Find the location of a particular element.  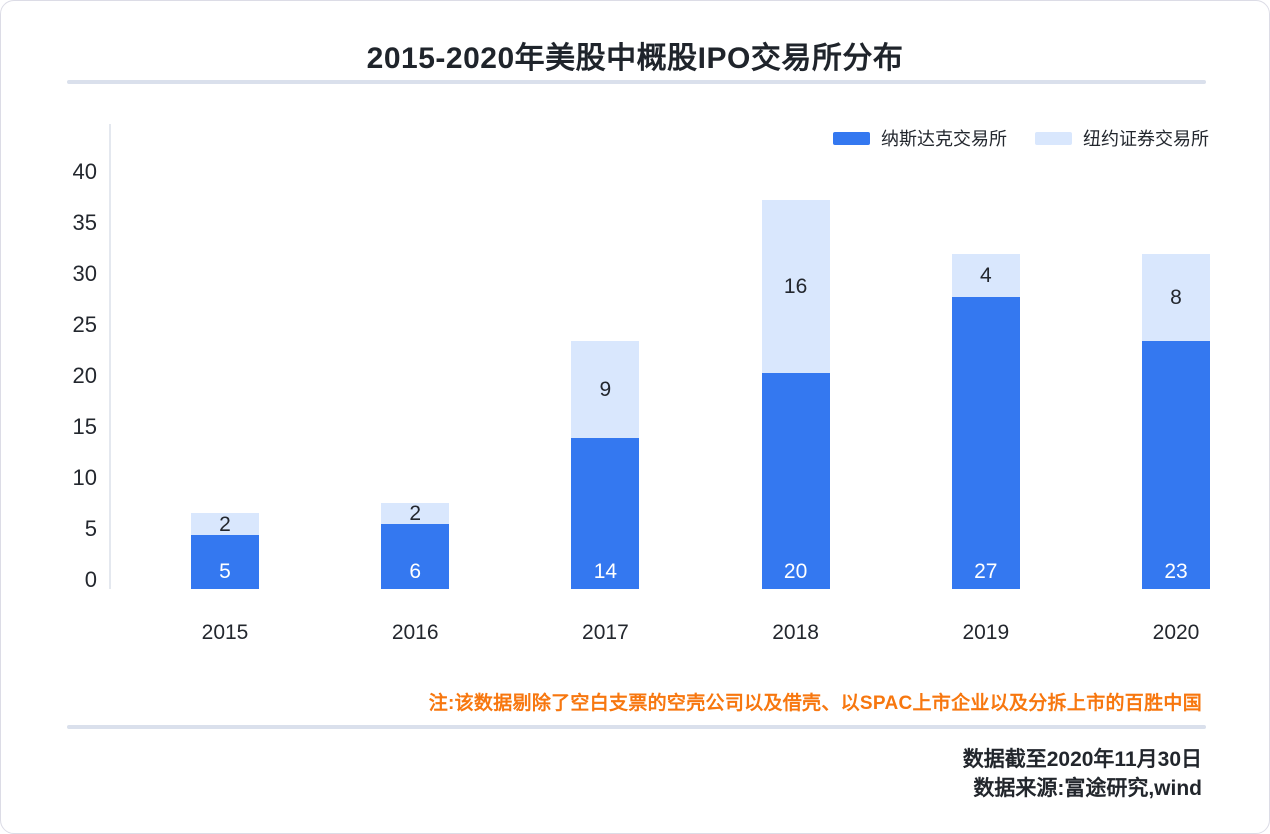

y-tick-label: 20 is located at coordinates (84, 375).